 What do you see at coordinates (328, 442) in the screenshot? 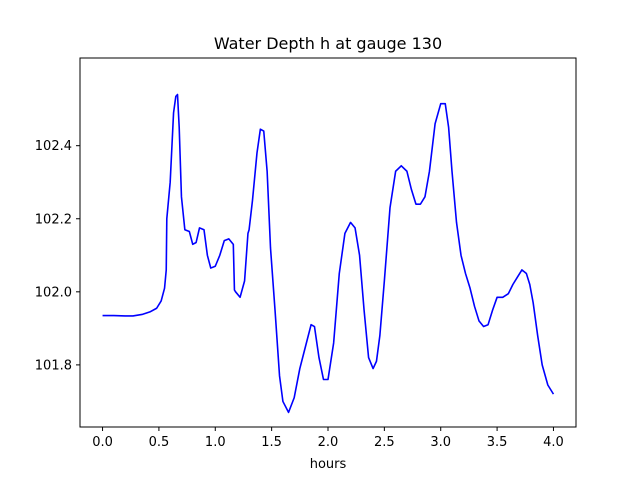
I see `x-tick-label: 2.0` at bounding box center [328, 442].